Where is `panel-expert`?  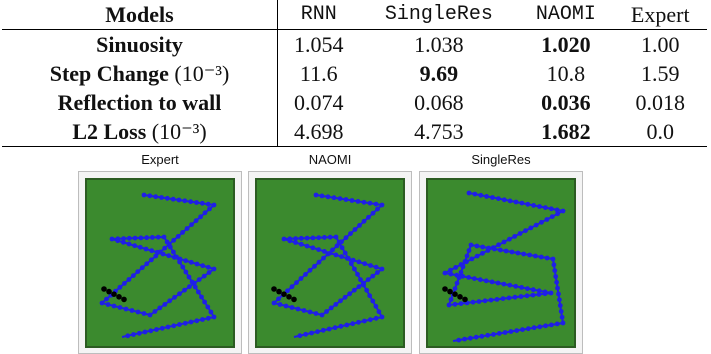 panel-expert is located at coordinates (160, 262).